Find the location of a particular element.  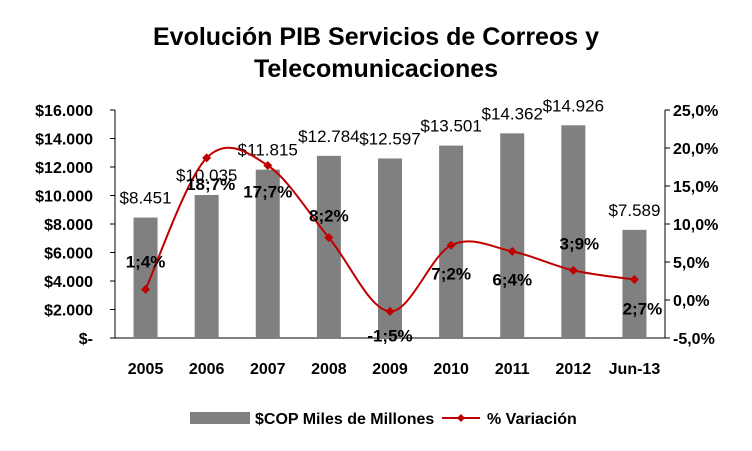

right-axis-tick-label: 20,0% is located at coordinates (695, 149).